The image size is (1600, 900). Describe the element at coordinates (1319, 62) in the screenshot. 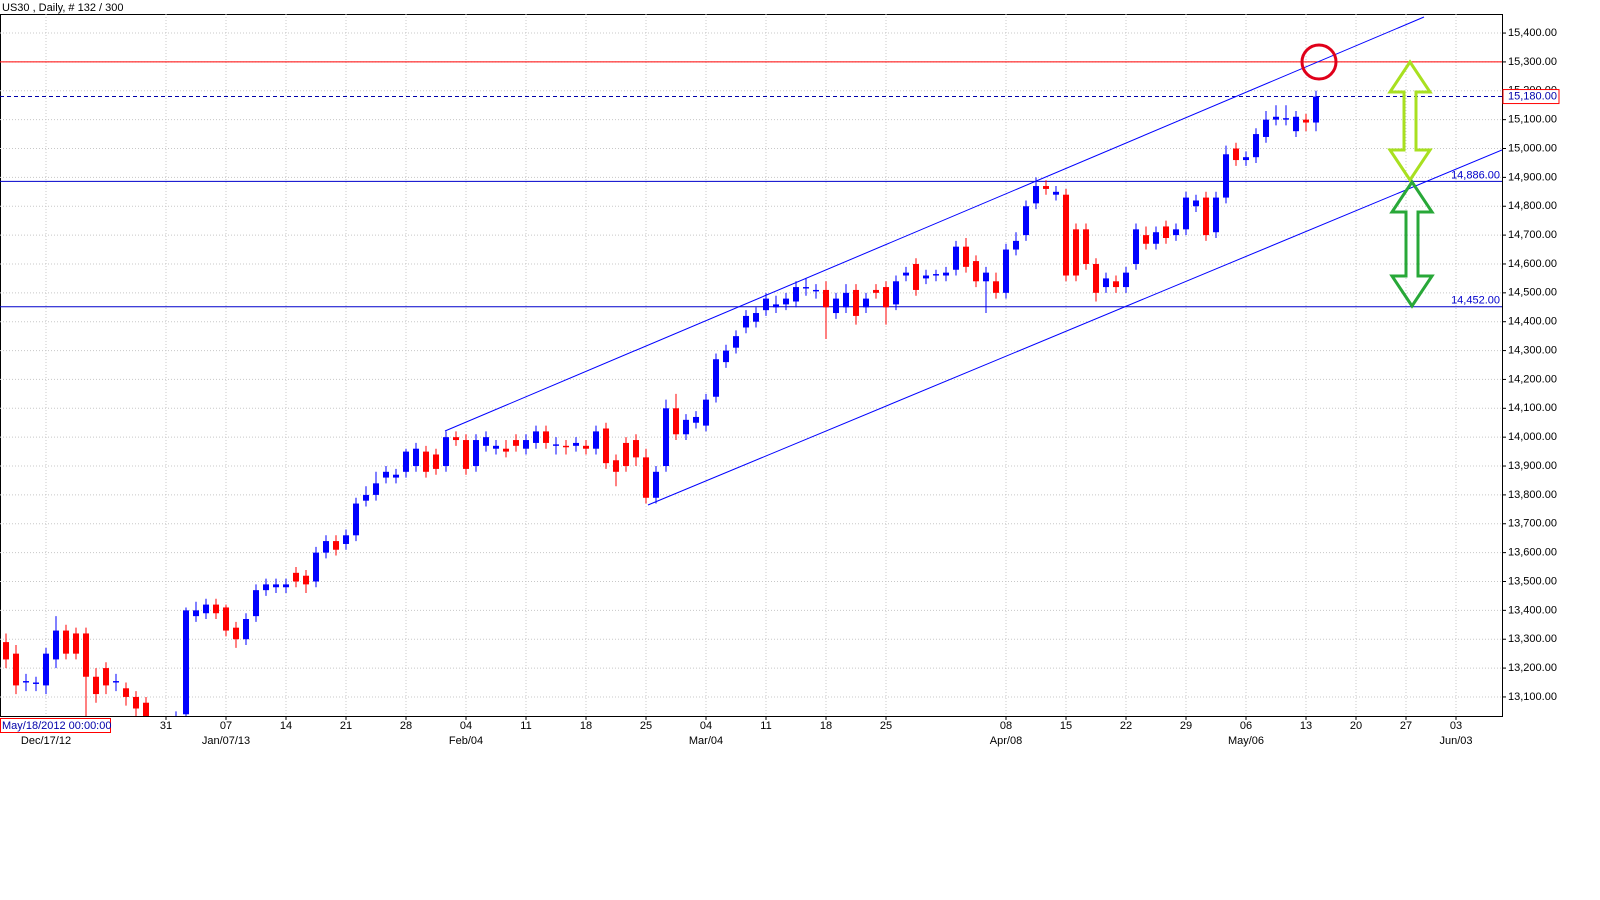

I see `target-circle` at that location.